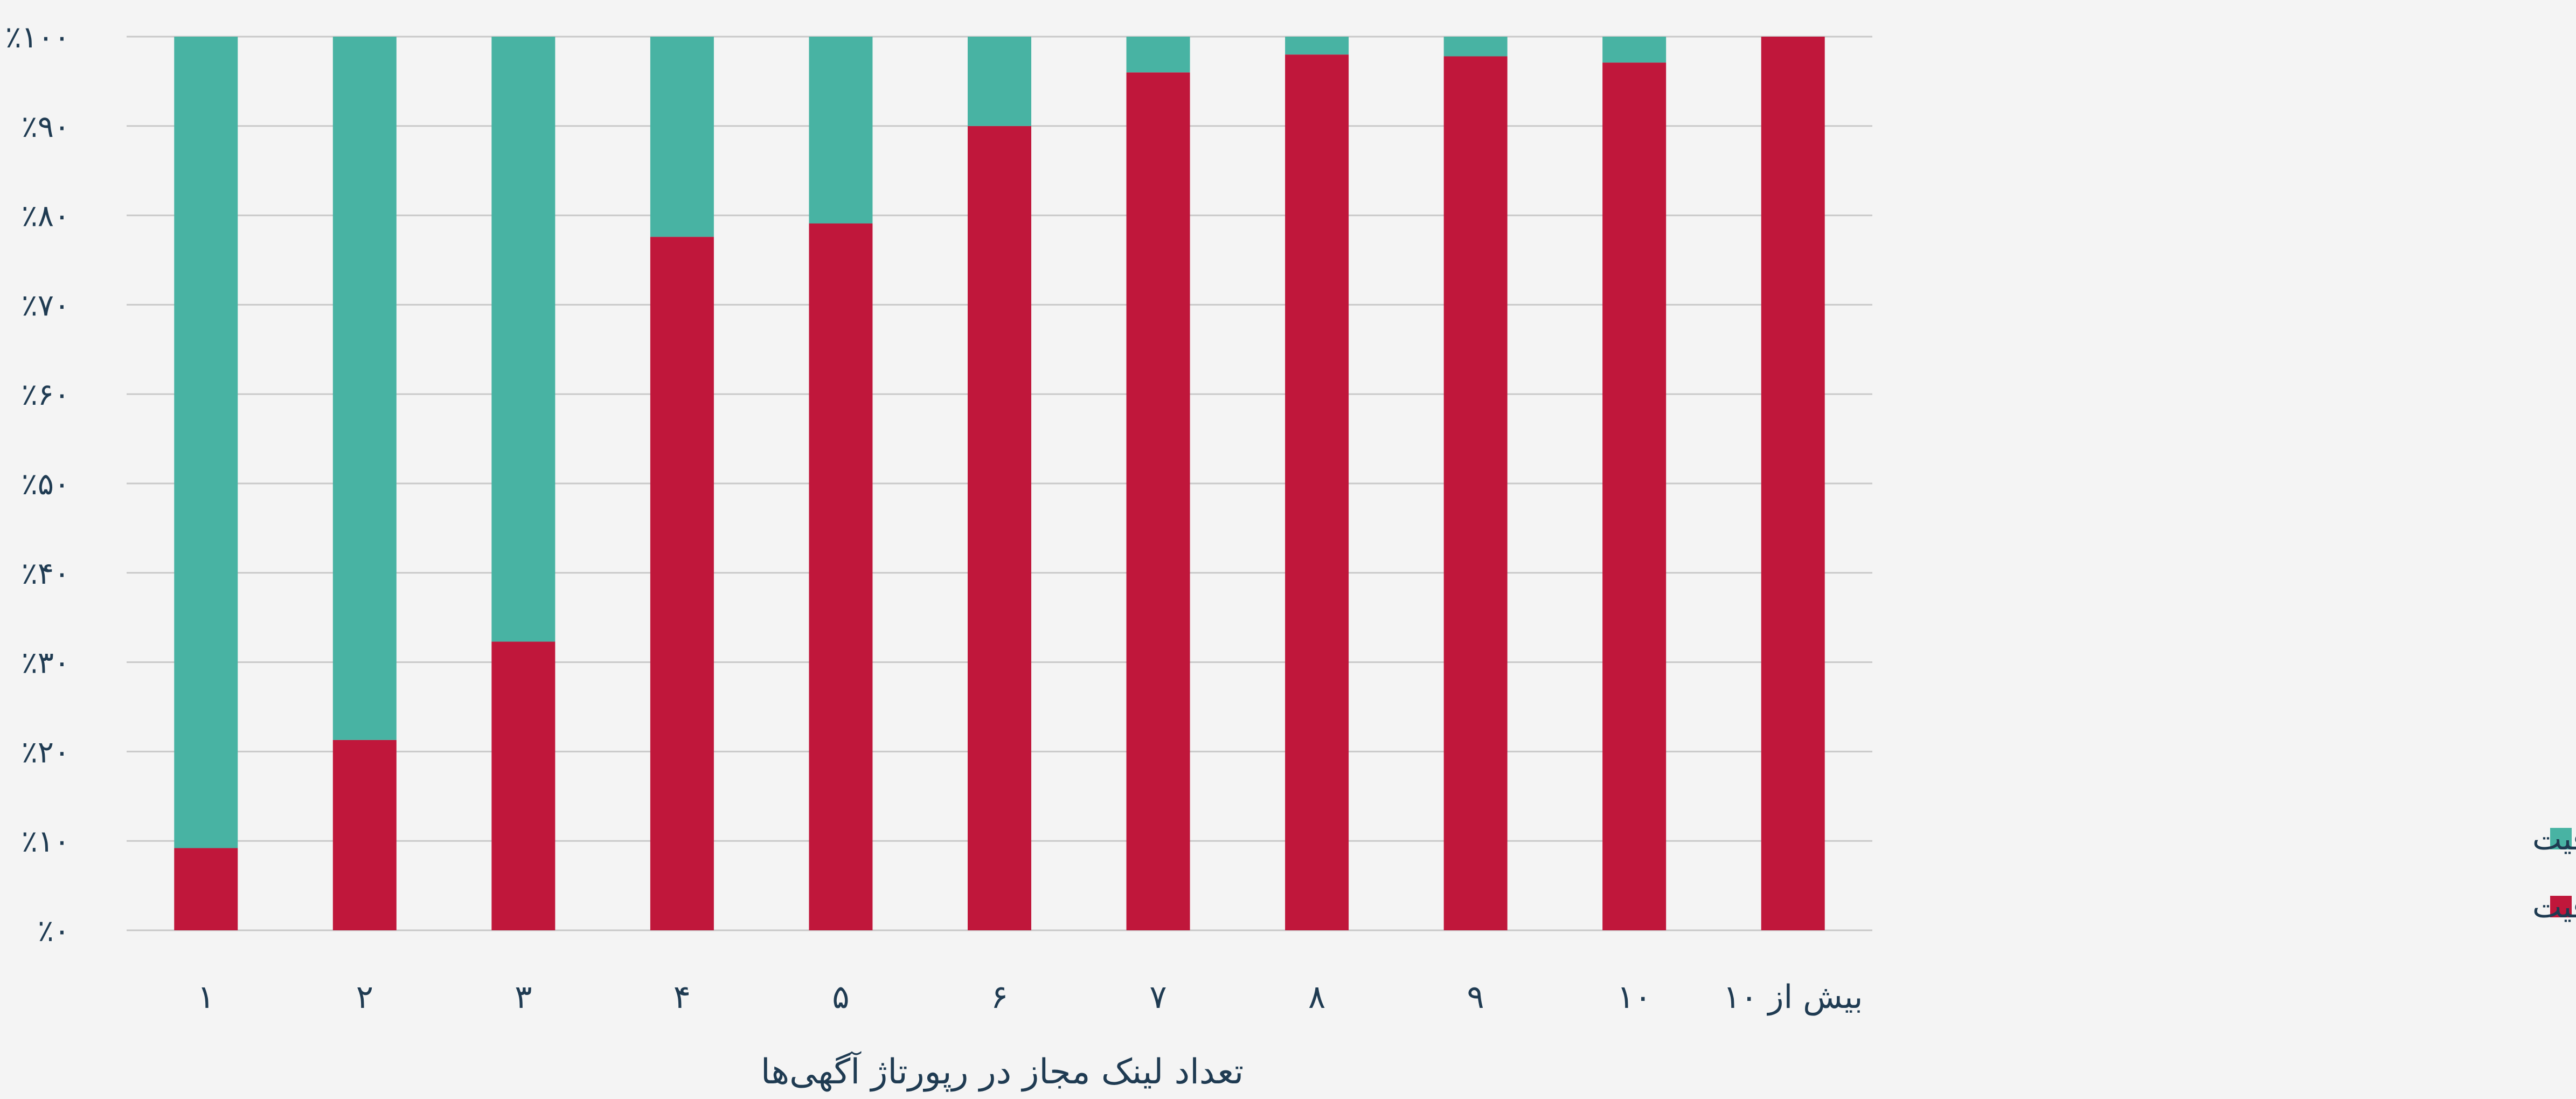  What do you see at coordinates (46, 752) in the screenshot?
I see `y-tick-label: ٪۲۰` at bounding box center [46, 752].